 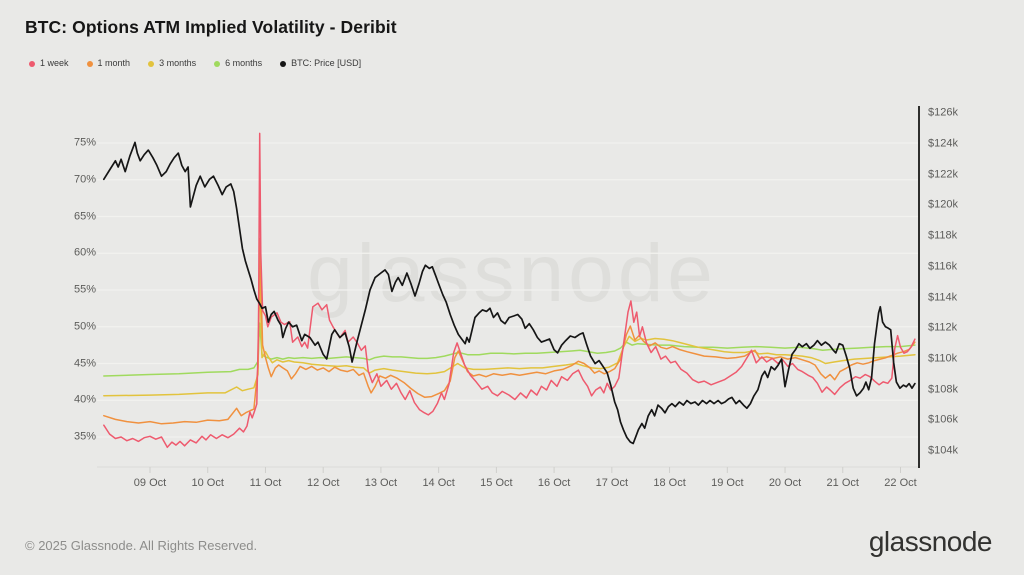 What do you see at coordinates (943, 112) in the screenshot?
I see `y-axis-right-label: $126k` at bounding box center [943, 112].